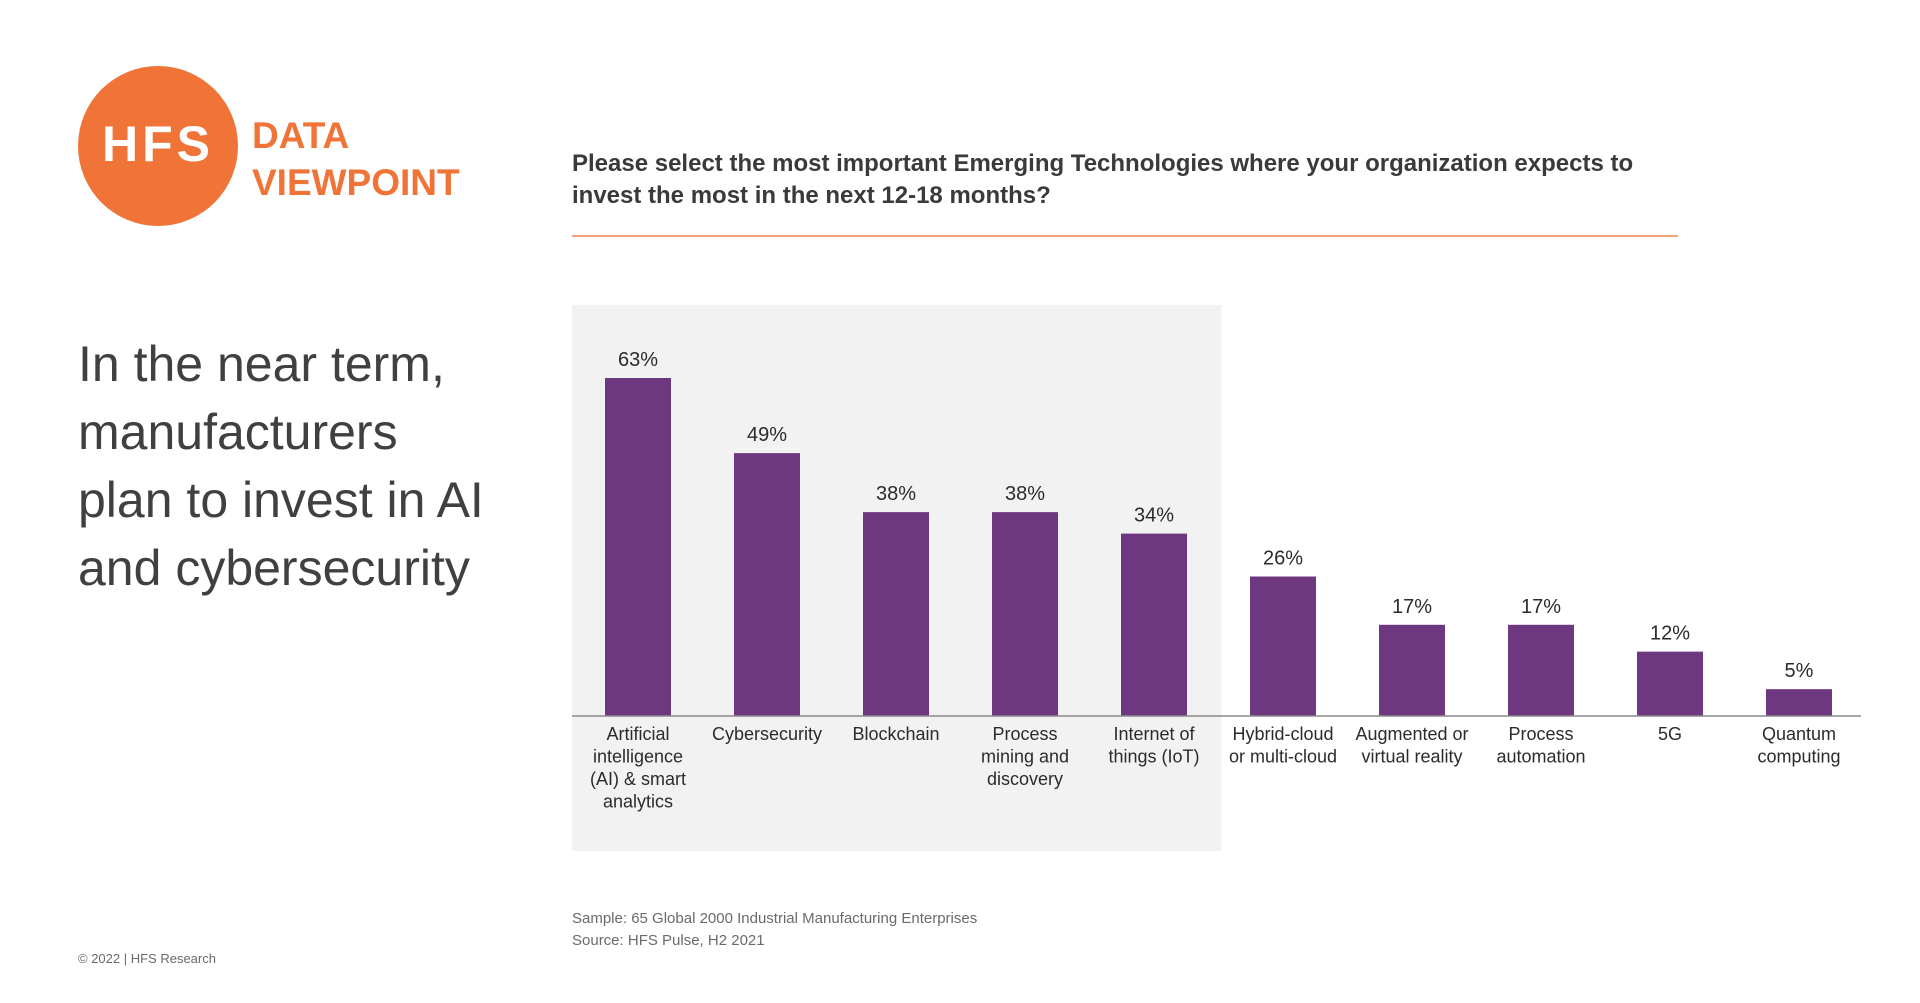 Image resolution: width=1920 pixels, height=1003 pixels. Describe the element at coordinates (1283, 559) in the screenshot. I see `data-label: 26%` at that location.